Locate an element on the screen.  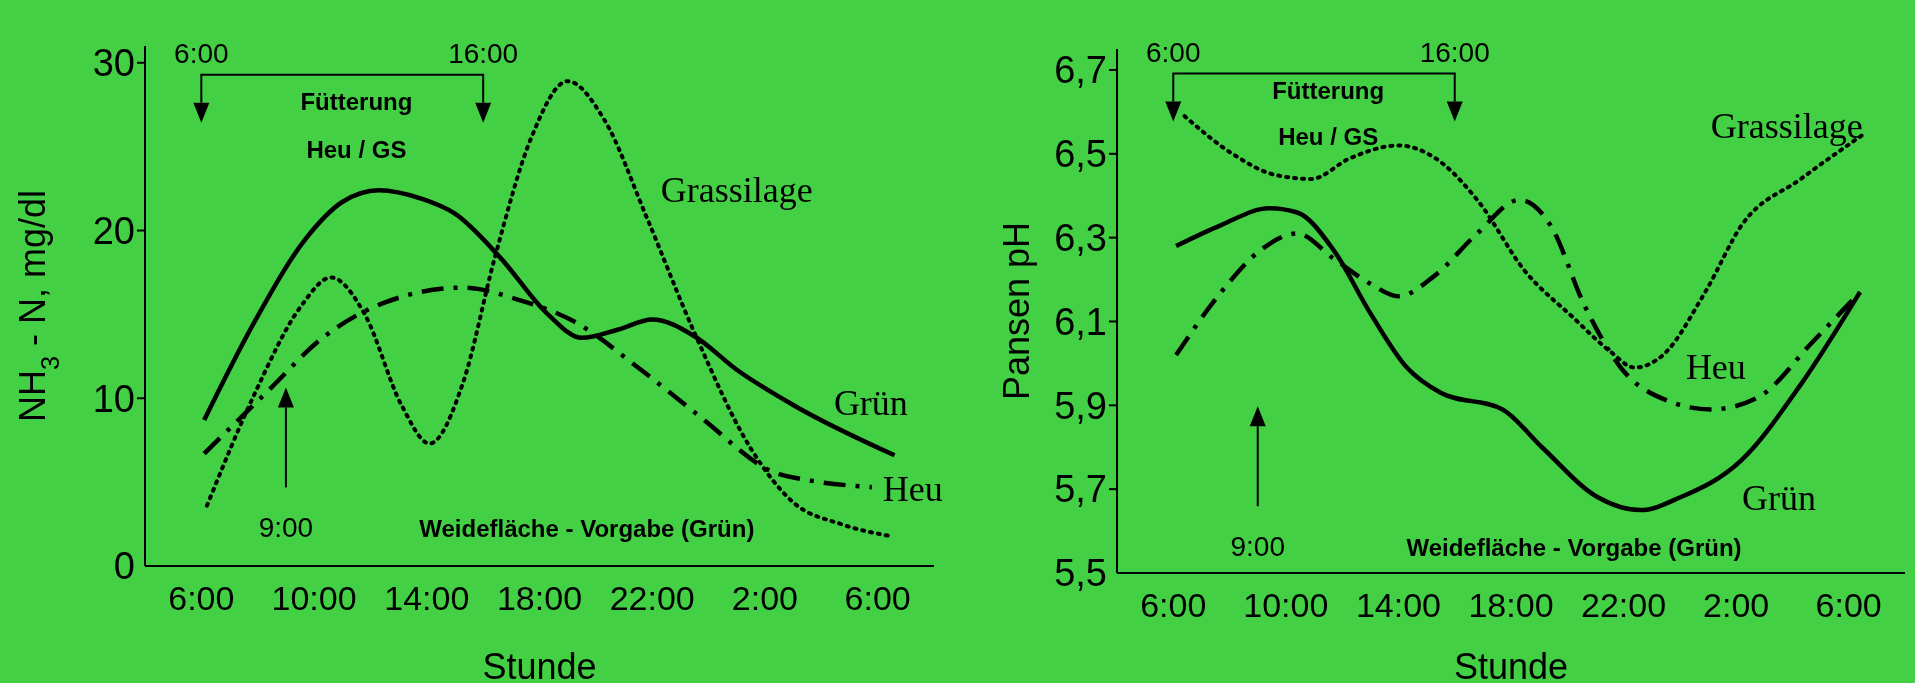
y-tick-label: 30 is located at coordinates (113, 63).